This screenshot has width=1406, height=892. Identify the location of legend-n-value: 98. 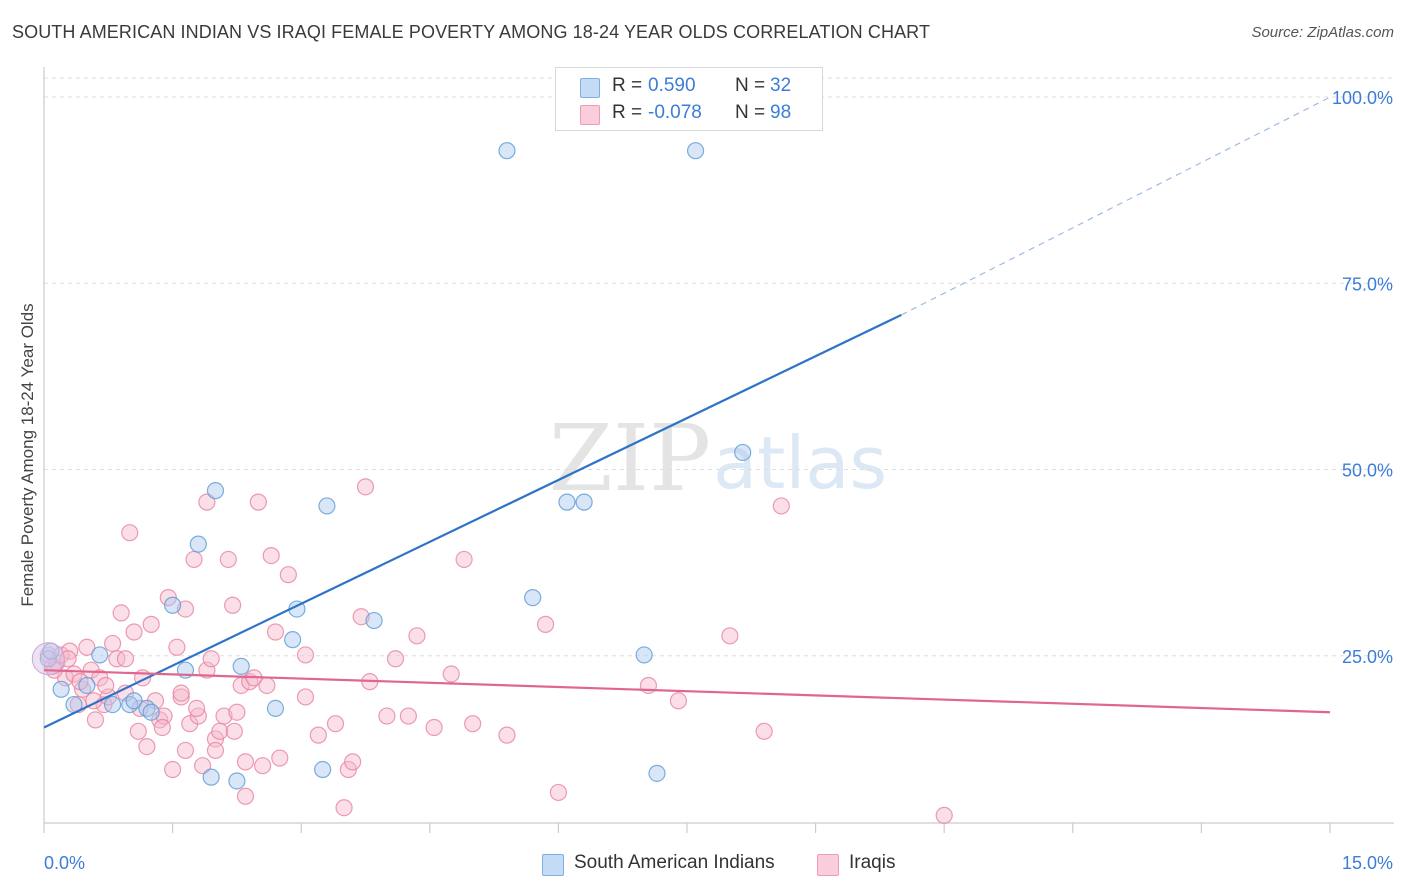
(781, 112).